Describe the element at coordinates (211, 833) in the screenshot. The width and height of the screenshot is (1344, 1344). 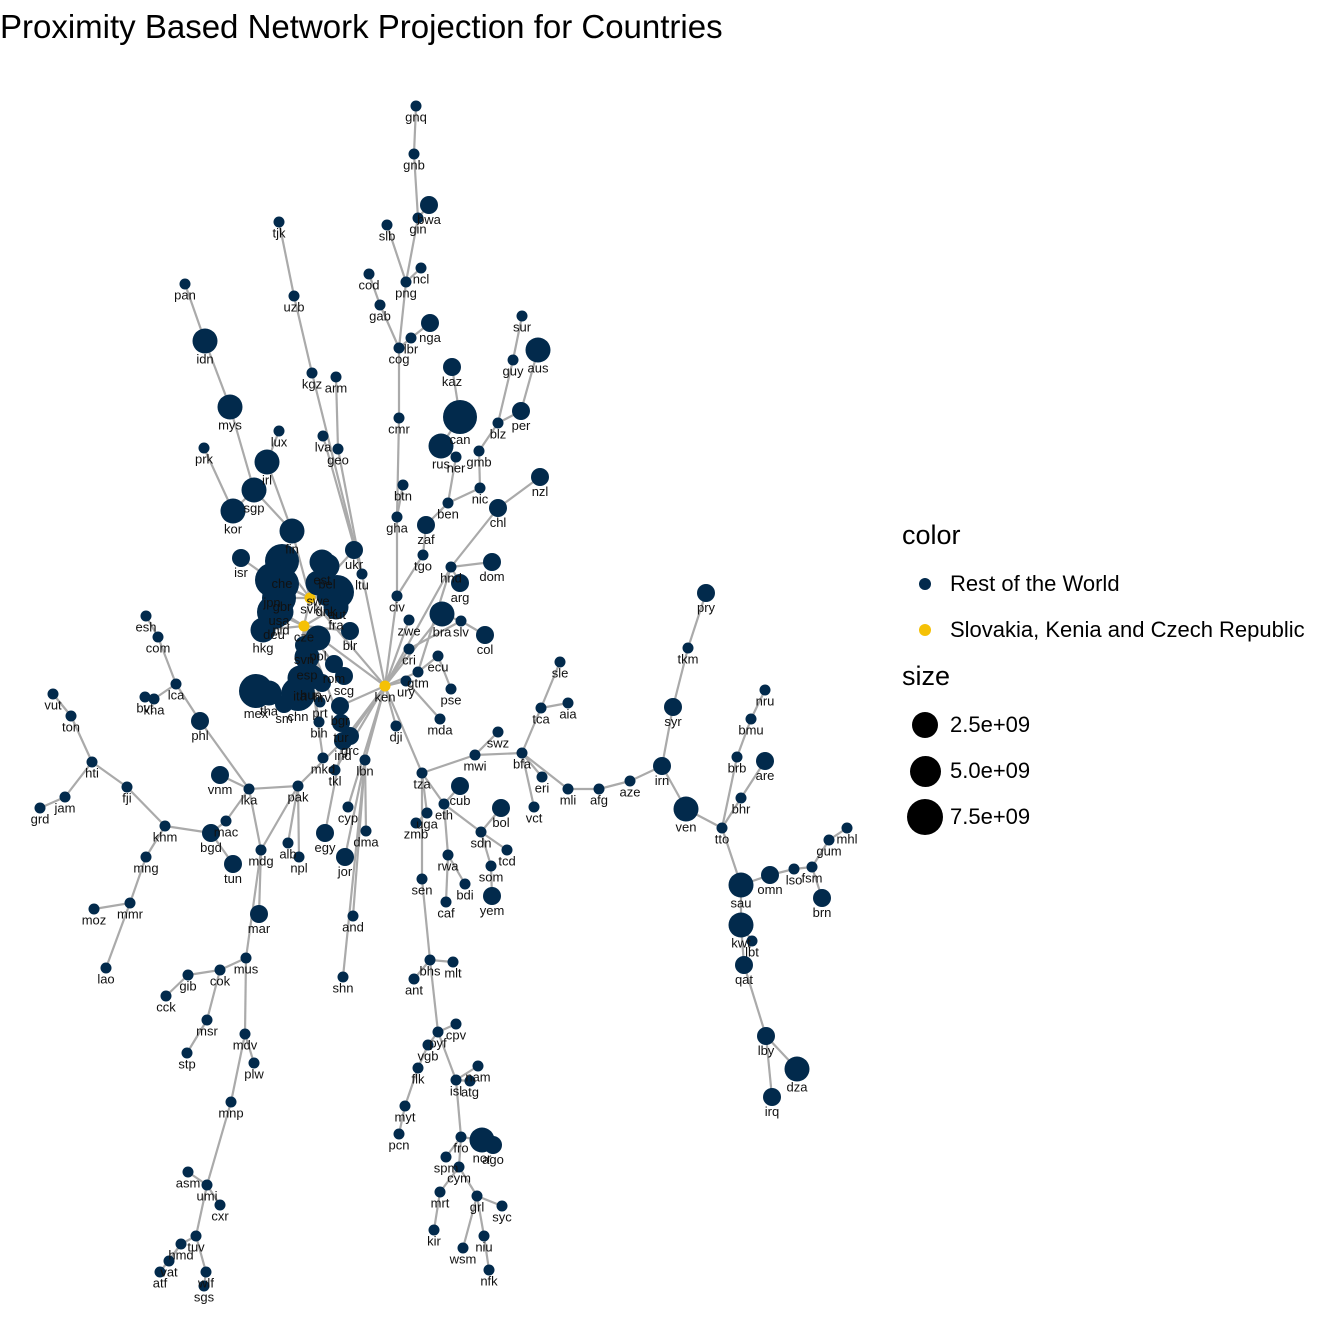
I see `node-bgd` at that location.